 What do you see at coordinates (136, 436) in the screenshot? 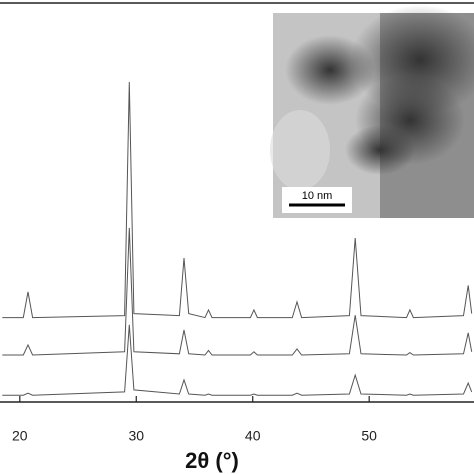
I see `x-tick-label: 30` at bounding box center [136, 436].